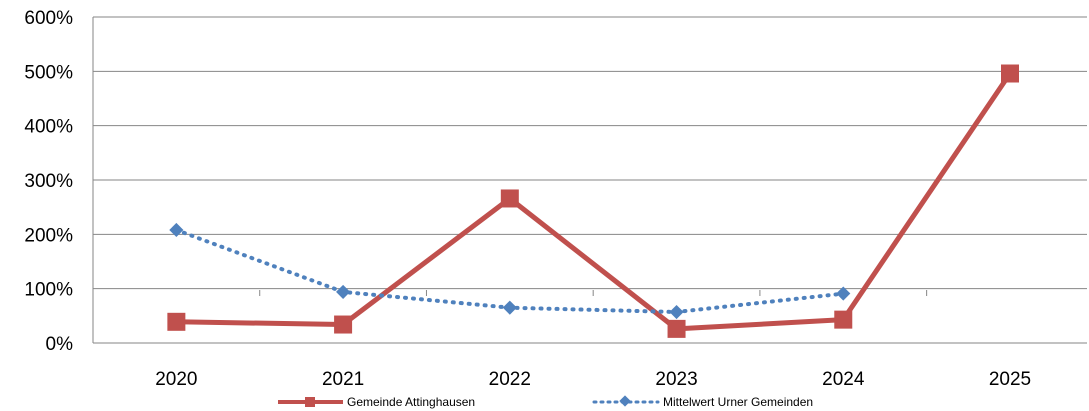 The height and width of the screenshot is (411, 1089). What do you see at coordinates (343, 379) in the screenshot?
I see `x-tick-label: 2021` at bounding box center [343, 379].